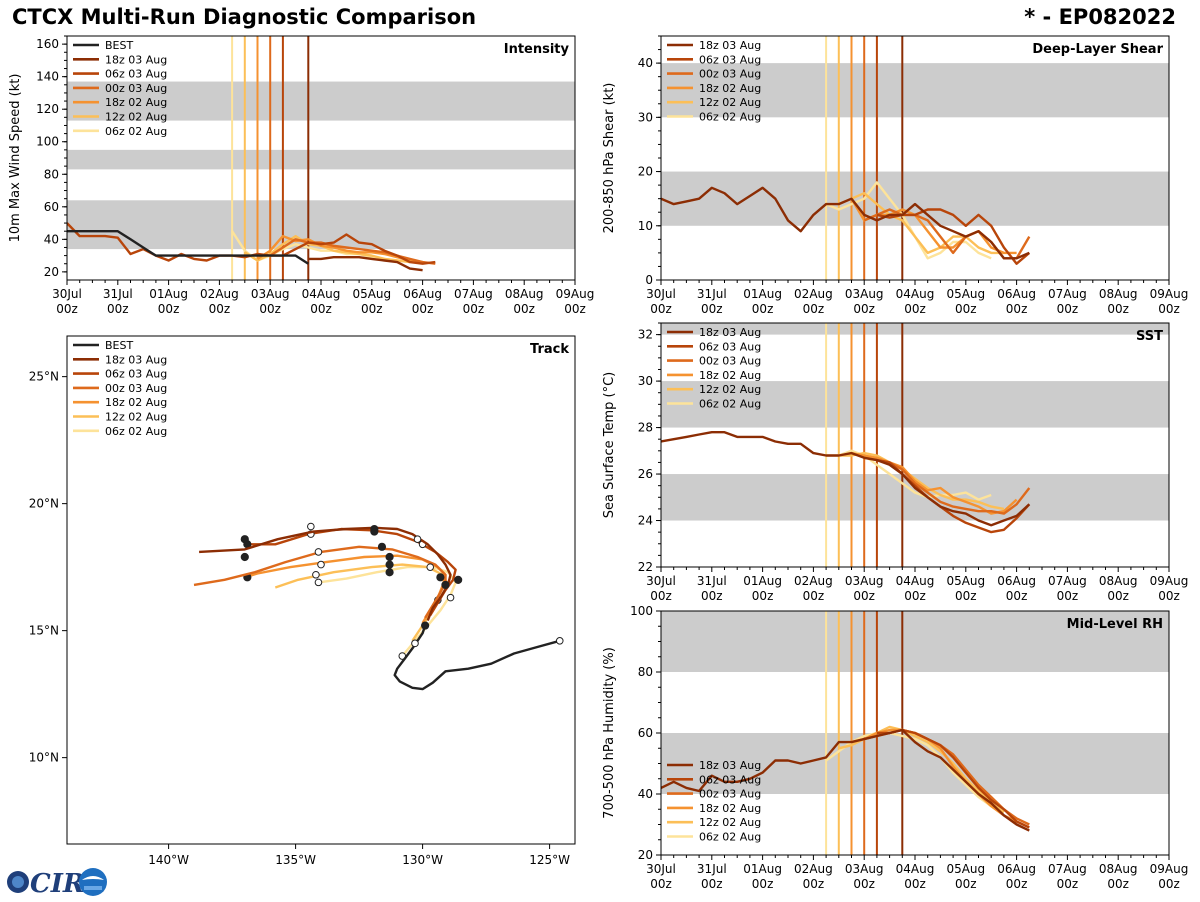  Describe the element at coordinates (136, 388) in the screenshot. I see `track-legend-label: 00z 03 Aug` at that location.